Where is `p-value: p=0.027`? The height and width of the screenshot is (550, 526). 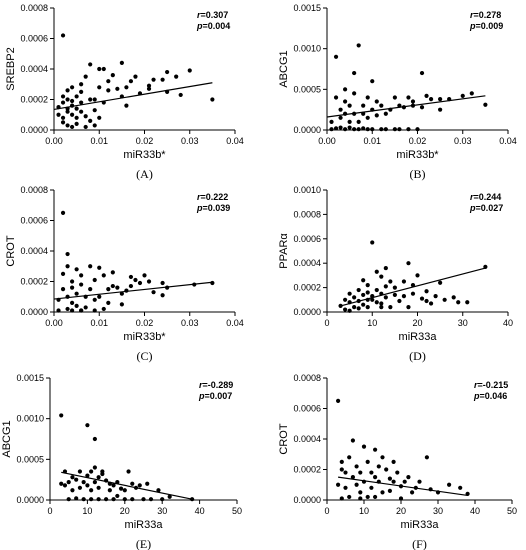 p-value: p=0.027 is located at coordinates (486, 208).